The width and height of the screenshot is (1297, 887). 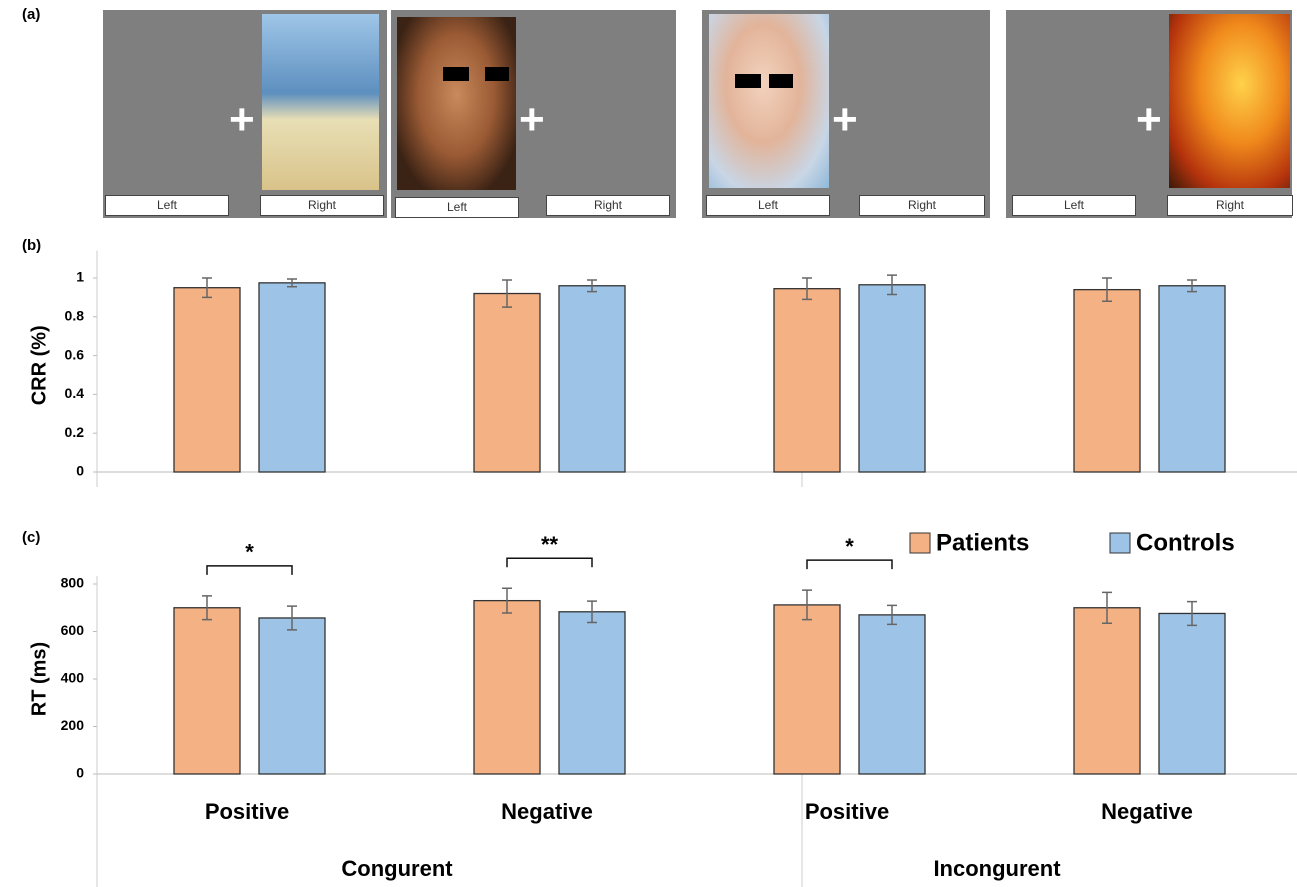 What do you see at coordinates (982, 542) in the screenshot?
I see `legend-label: Patients` at bounding box center [982, 542].